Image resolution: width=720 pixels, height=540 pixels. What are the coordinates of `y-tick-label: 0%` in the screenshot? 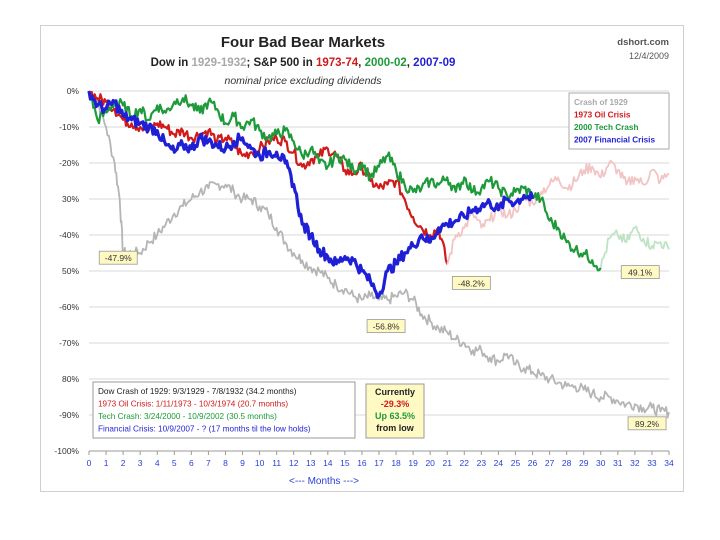 It's located at (73, 91).